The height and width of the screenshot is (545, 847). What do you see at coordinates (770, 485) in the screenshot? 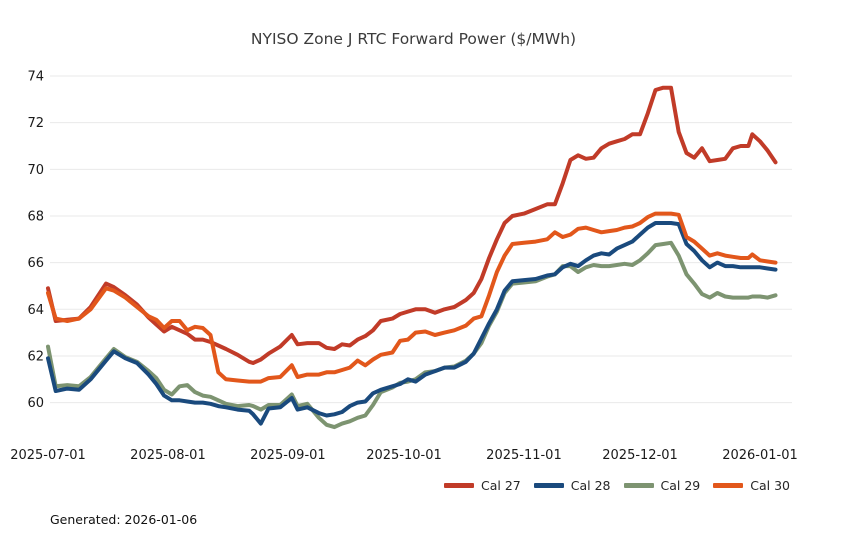
I see `legend-label-cal-30: Cal 30` at bounding box center [770, 485].